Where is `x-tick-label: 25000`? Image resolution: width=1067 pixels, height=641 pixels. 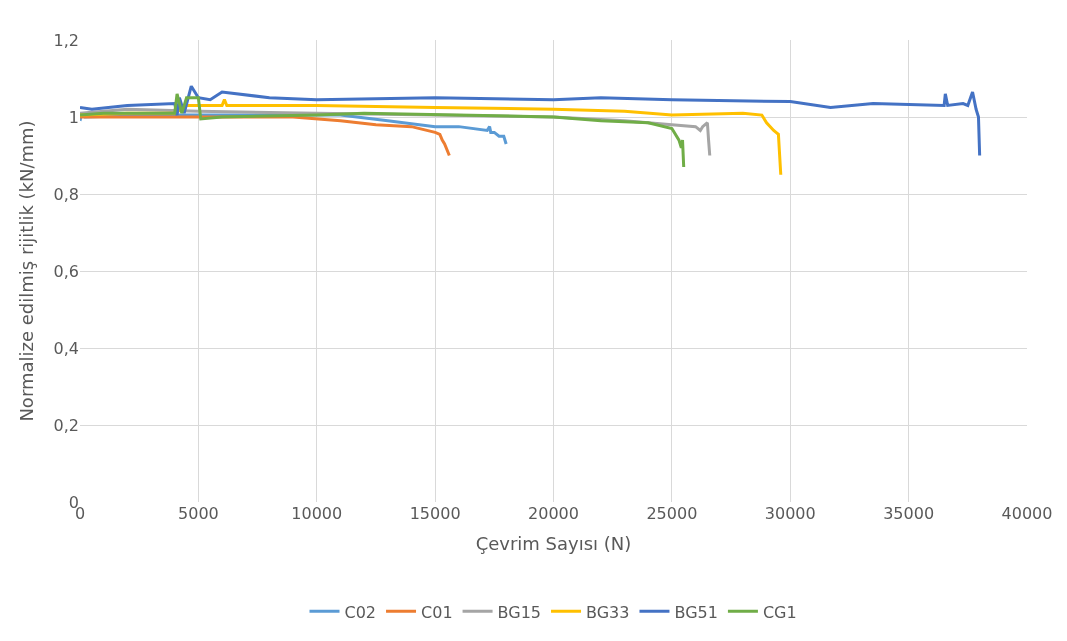
x-tick-label: 25000 is located at coordinates (672, 513).